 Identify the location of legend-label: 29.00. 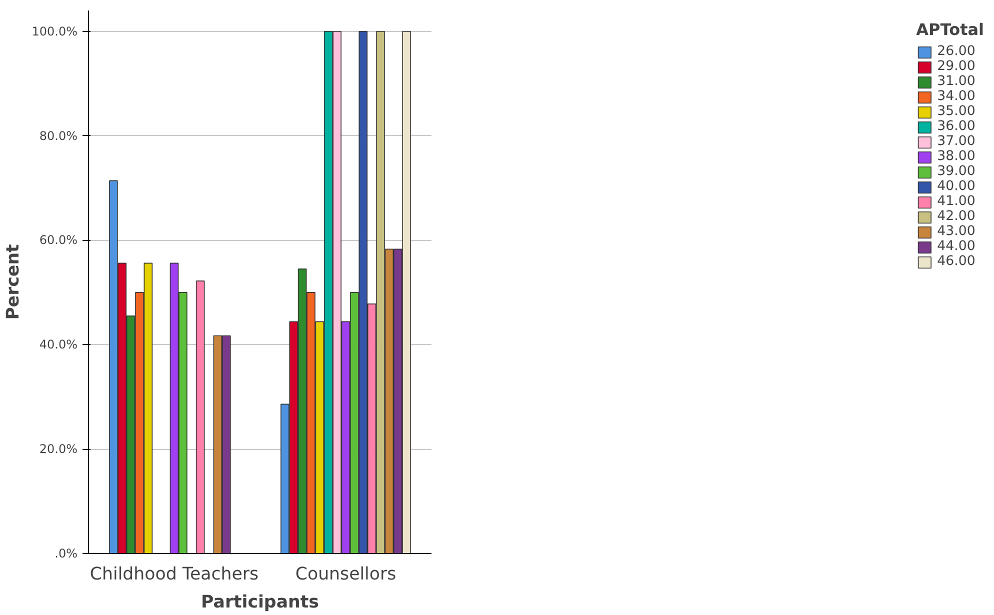
(956, 66).